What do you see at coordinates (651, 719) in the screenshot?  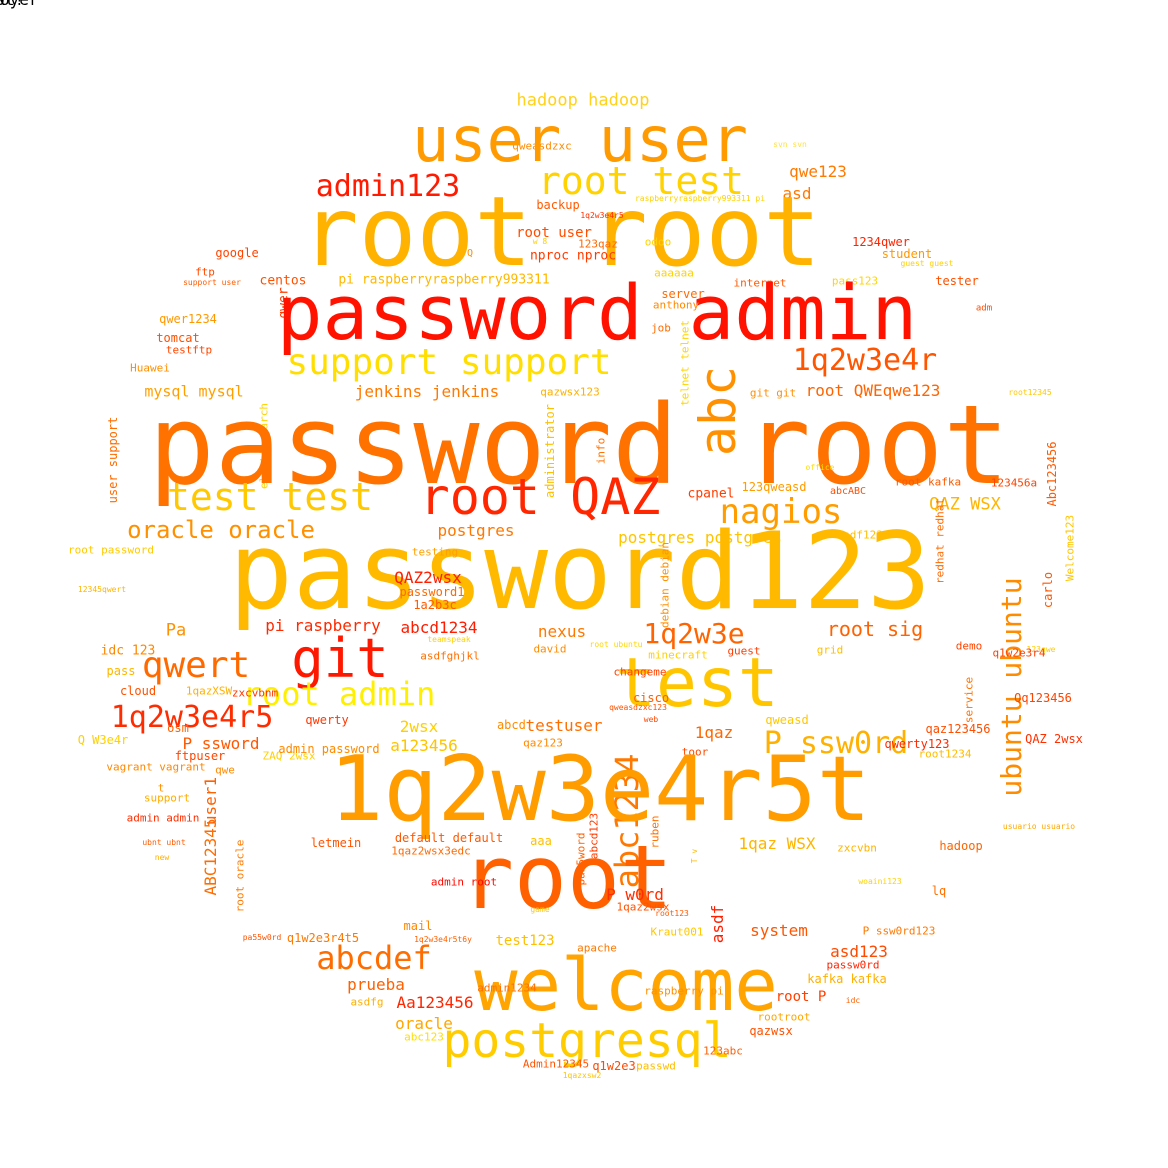 I see `word: web` at bounding box center [651, 719].